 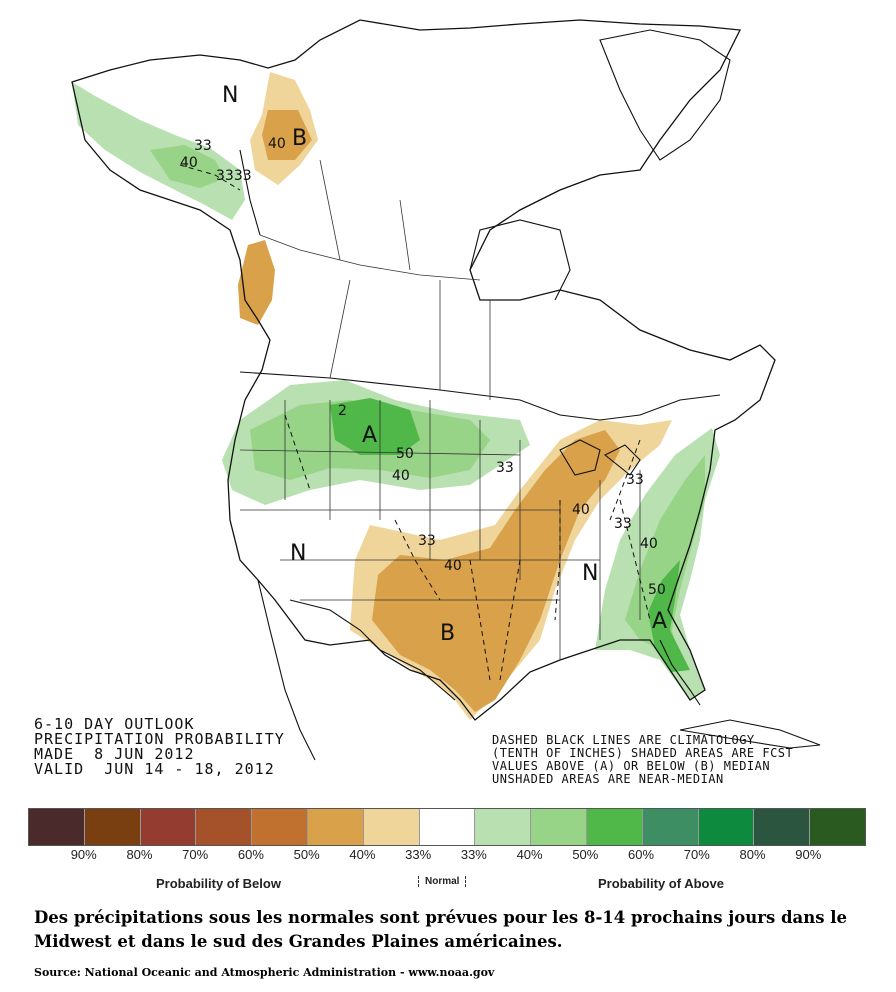 What do you see at coordinates (230, 95) in the screenshot?
I see `label-alaska-n: N` at bounding box center [230, 95].